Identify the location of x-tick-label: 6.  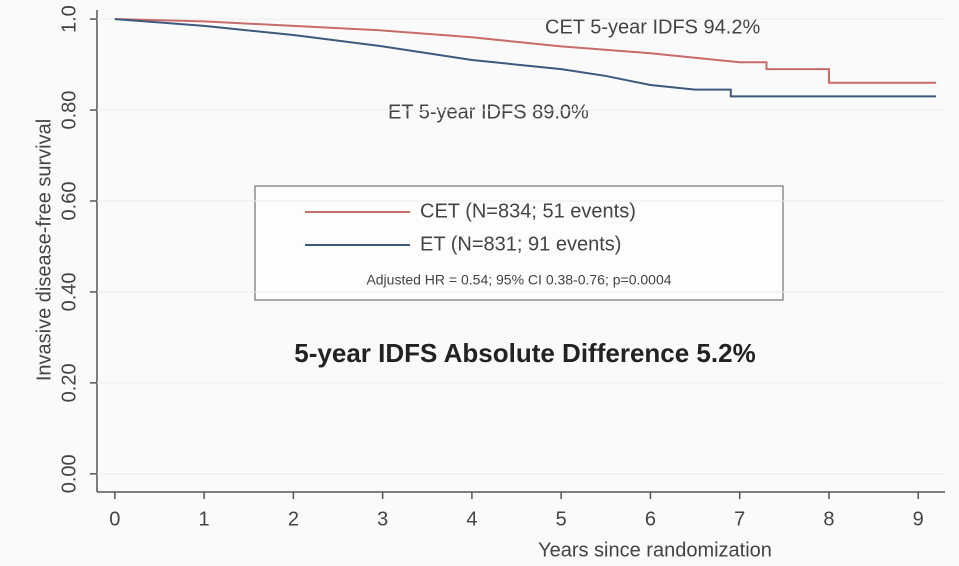
(650, 519).